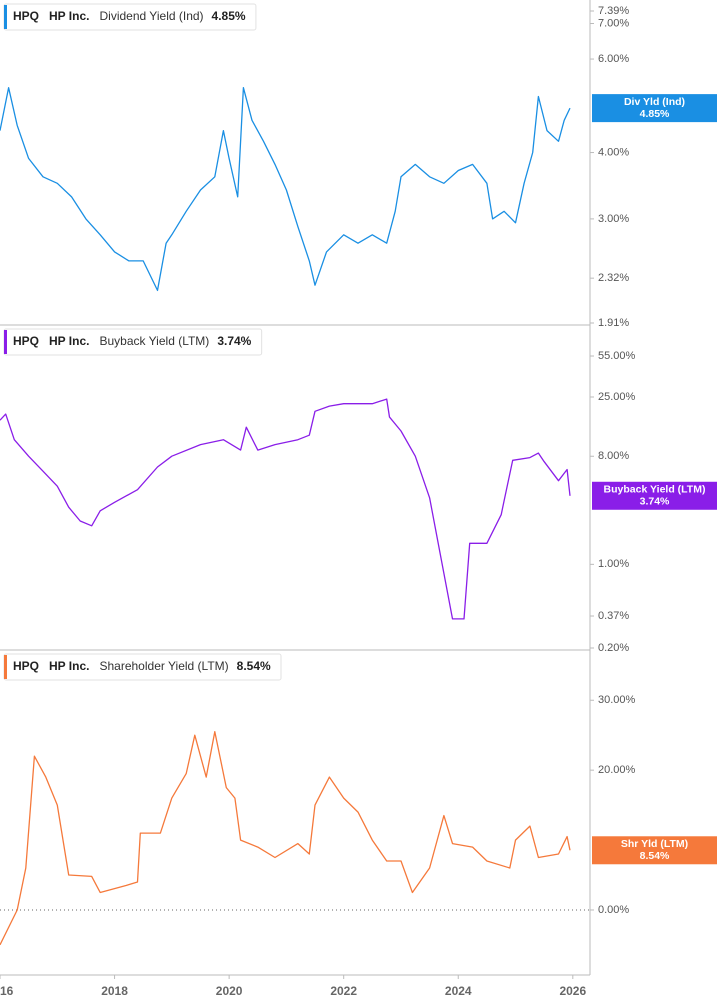  Describe the element at coordinates (617, 700) in the screenshot. I see `y-tick-label: 30.00%` at that location.